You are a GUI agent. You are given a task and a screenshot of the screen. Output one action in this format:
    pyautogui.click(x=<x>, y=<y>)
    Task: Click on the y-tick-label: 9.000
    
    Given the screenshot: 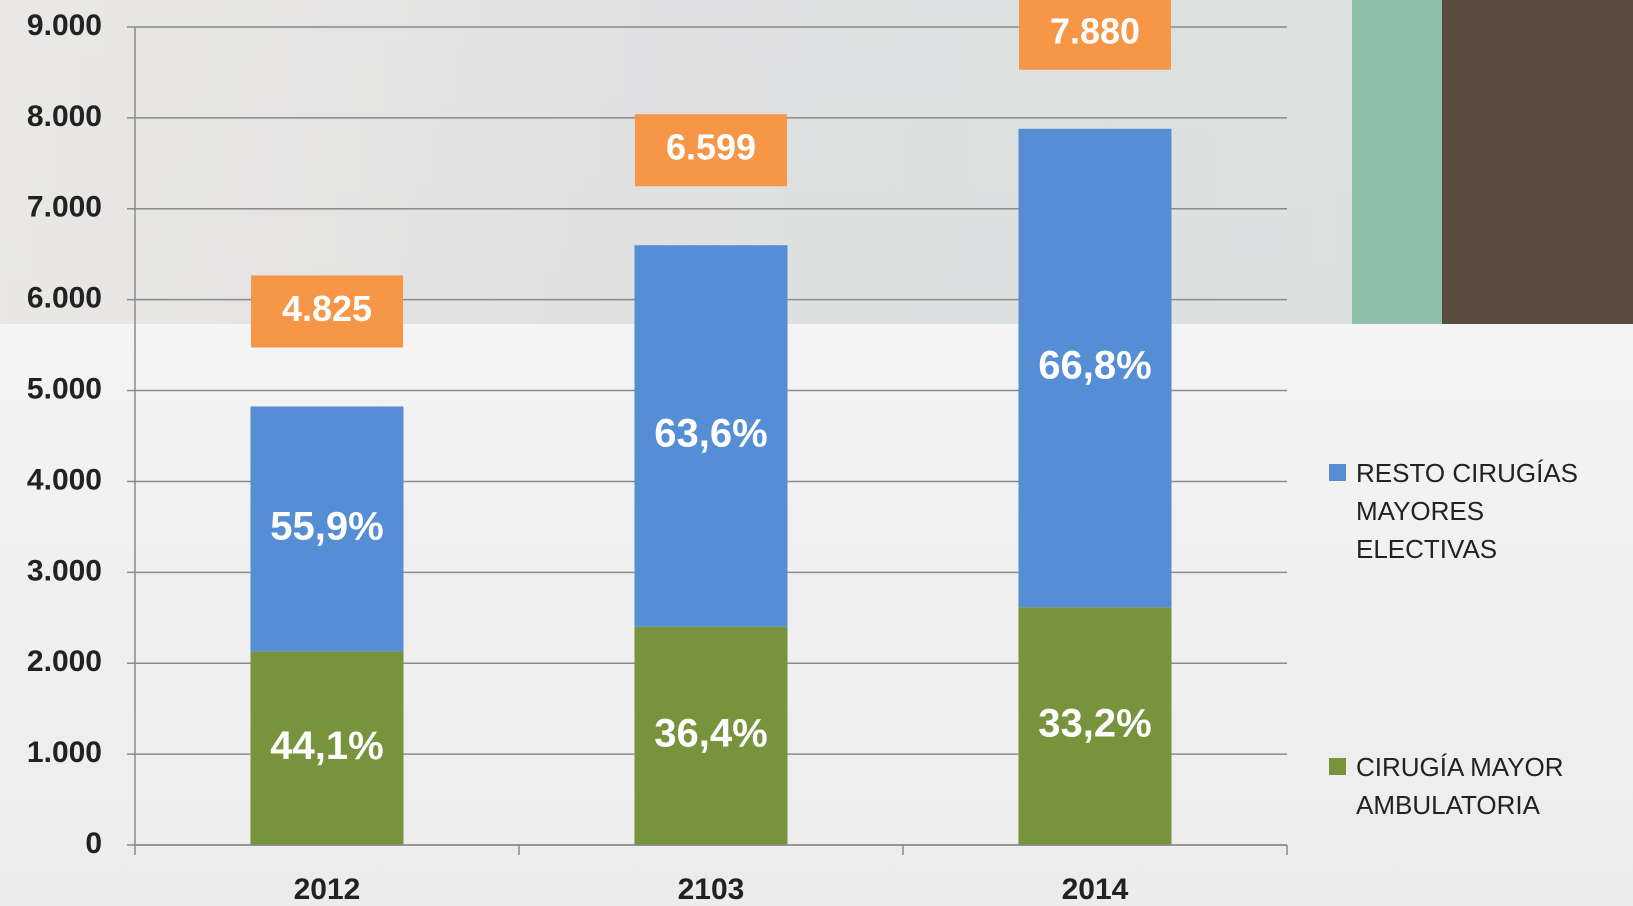 What is the action you would take?
    pyautogui.click(x=64, y=25)
    